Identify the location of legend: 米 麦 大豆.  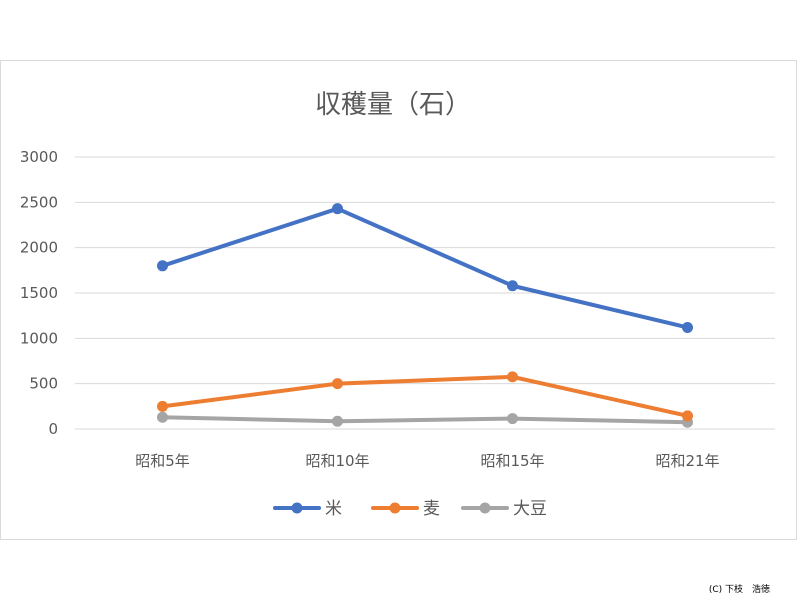
(410, 509).